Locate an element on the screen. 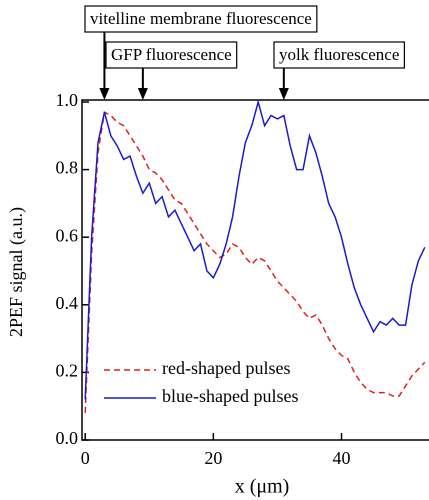 This screenshot has width=429, height=500. annotation-label: vitelline membrane fluorescence is located at coordinates (201, 18).